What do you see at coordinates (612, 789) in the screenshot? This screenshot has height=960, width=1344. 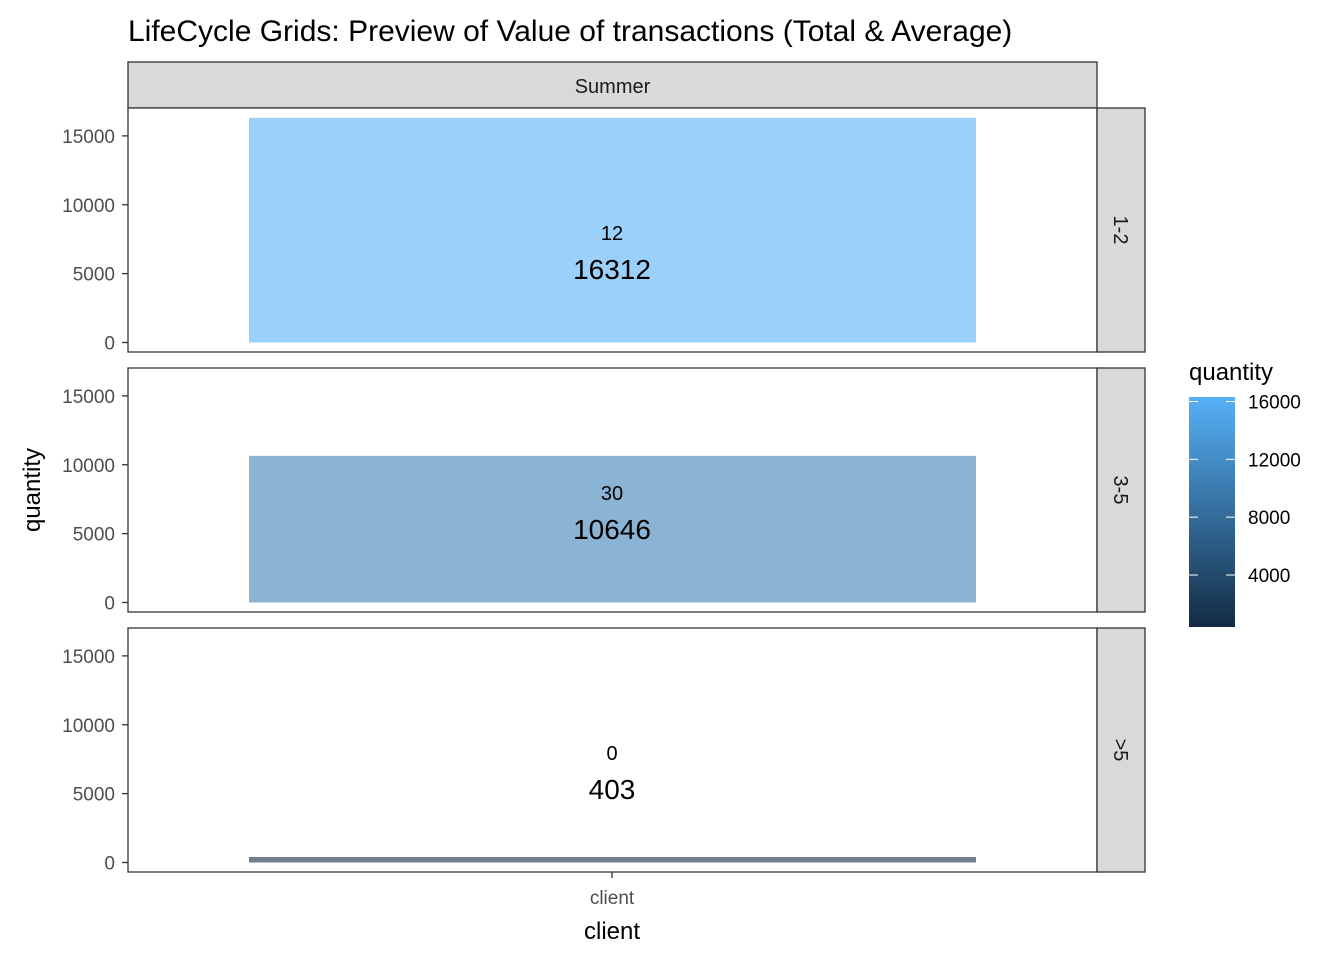 I see `value-label: 403` at bounding box center [612, 789].